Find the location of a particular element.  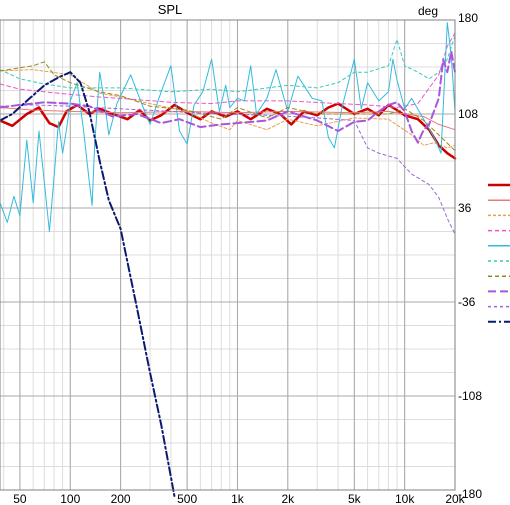

x-tick-label: 100 is located at coordinates (70, 498).